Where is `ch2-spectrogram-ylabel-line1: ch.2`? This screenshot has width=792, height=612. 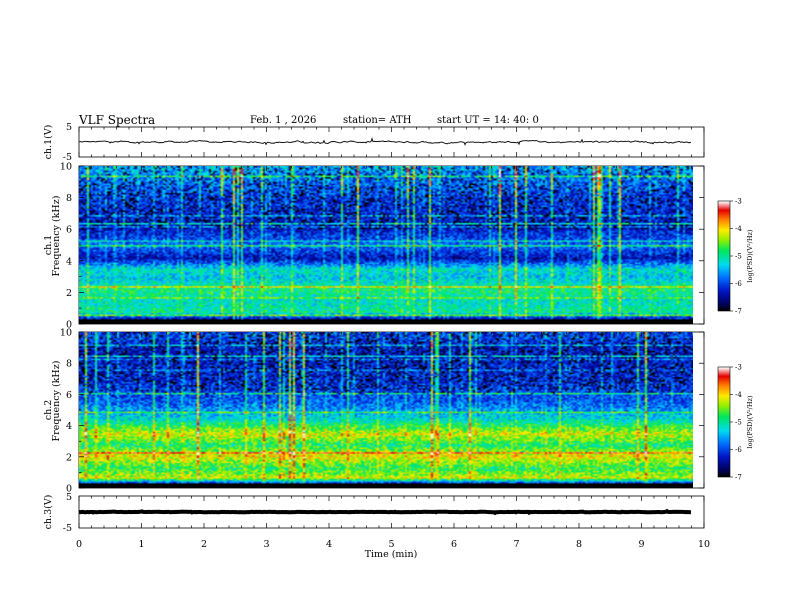
ch2-spectrogram-ylabel-line1: ch.2 is located at coordinates (48, 410).